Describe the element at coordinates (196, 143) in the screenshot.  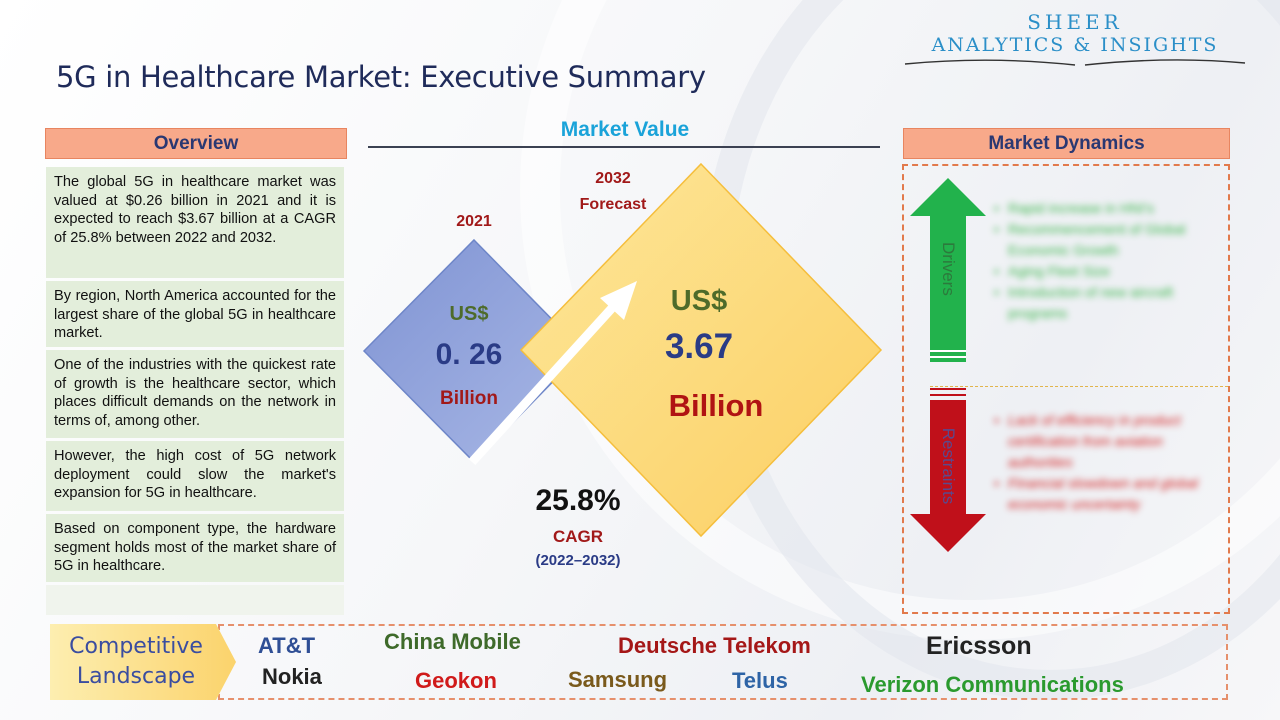
I see `overview-heading: Overview` at that location.